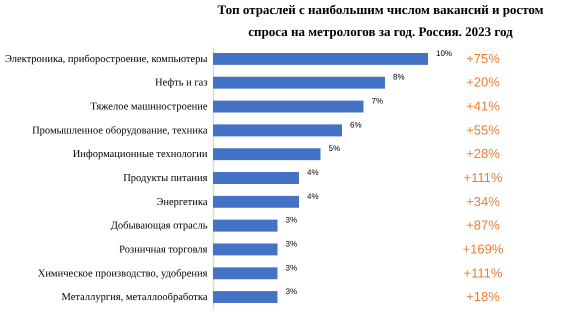 The height and width of the screenshot is (331, 566). What do you see at coordinates (399, 77) in the screenshot?
I see `data-label: 8%` at bounding box center [399, 77].